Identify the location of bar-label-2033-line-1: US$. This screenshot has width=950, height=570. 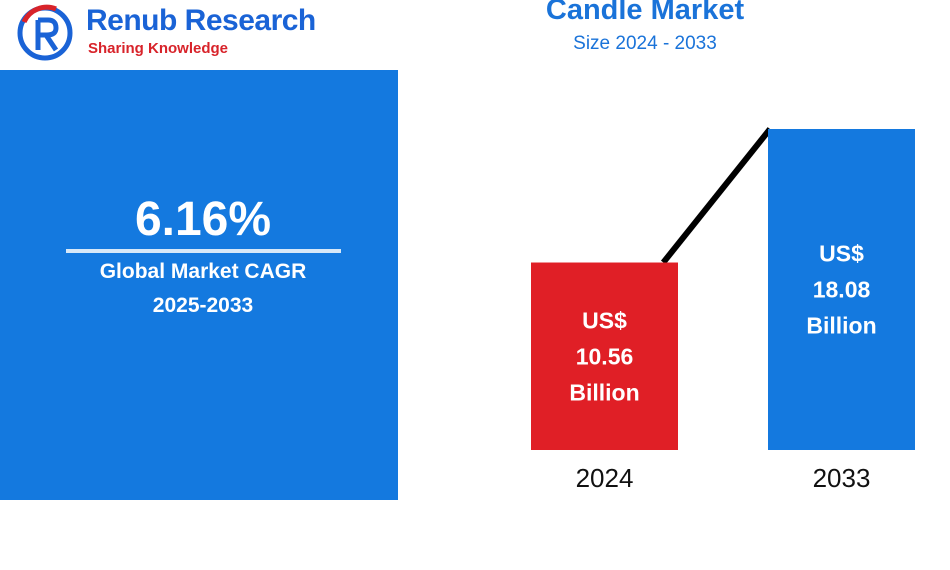
(841, 254).